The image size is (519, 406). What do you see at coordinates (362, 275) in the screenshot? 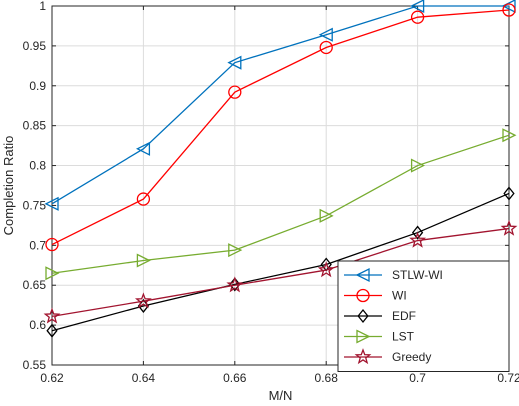
I see `legend-marker-stlw-wi` at bounding box center [362, 275].